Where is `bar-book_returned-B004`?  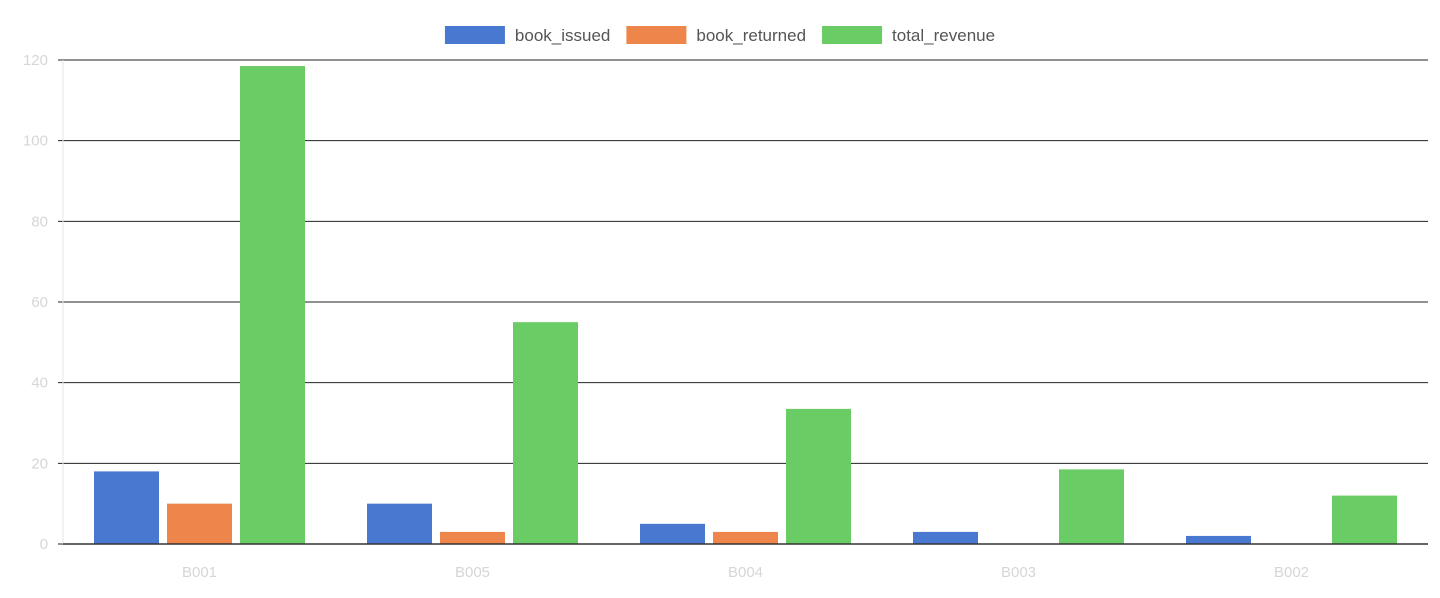 bar-book_returned-B004 is located at coordinates (745, 537).